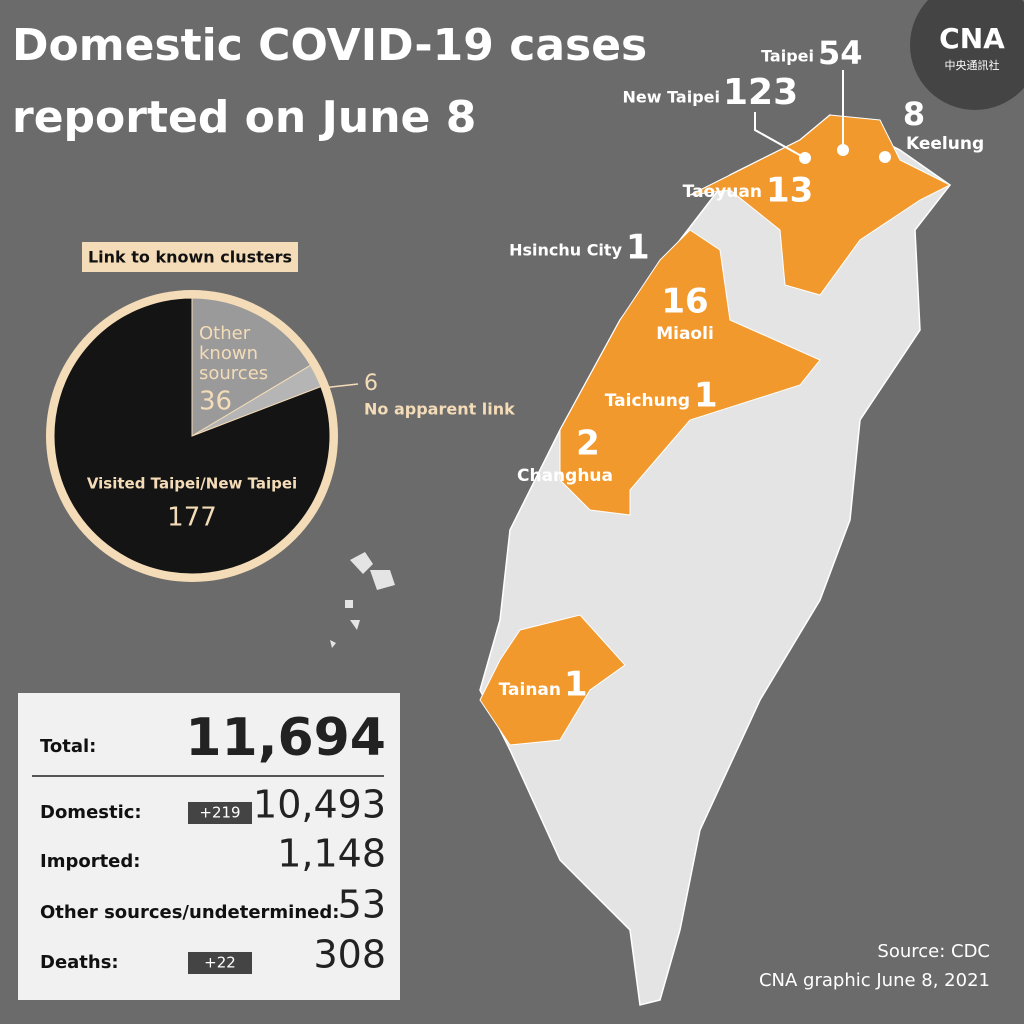  Describe the element at coordinates (189, 912) in the screenshot. I see `stat-label: Other sources/undetermined:` at that location.